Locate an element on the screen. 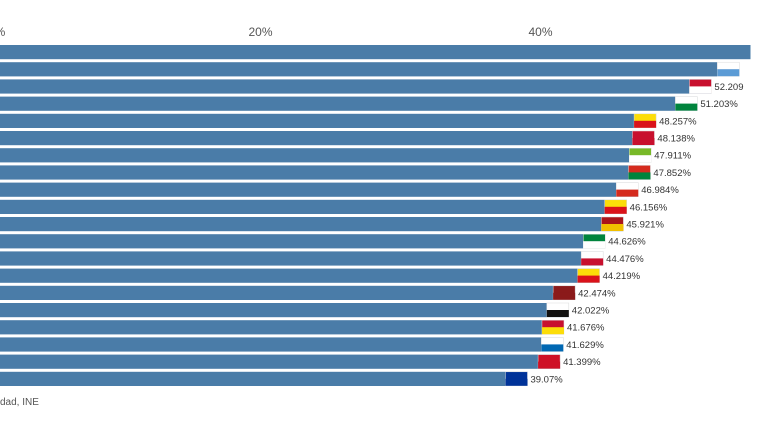 This screenshot has width=768, height=432. value-label-region-10: 46.156% is located at coordinates (649, 207).